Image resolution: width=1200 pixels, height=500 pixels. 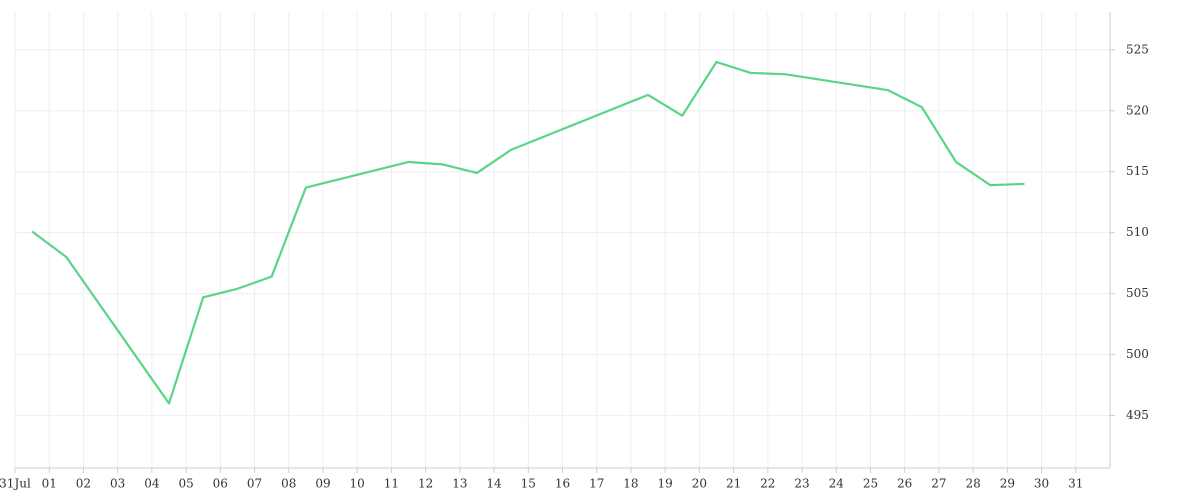 What do you see at coordinates (1137, 49) in the screenshot?
I see `y-tick-label: 525` at bounding box center [1137, 49].